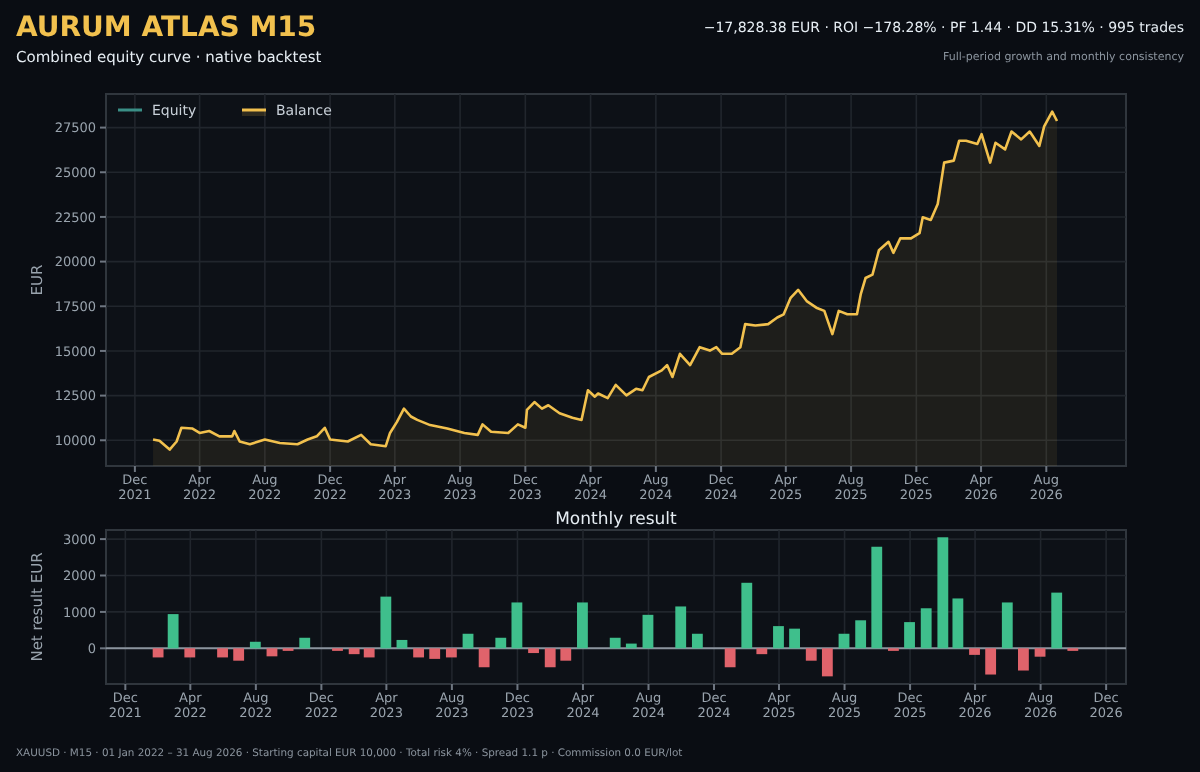 The image size is (1200, 772). What do you see at coordinates (166, 28) in the screenshot?
I see `chart-title: AURUM ATLAS M15` at bounding box center [166, 28].